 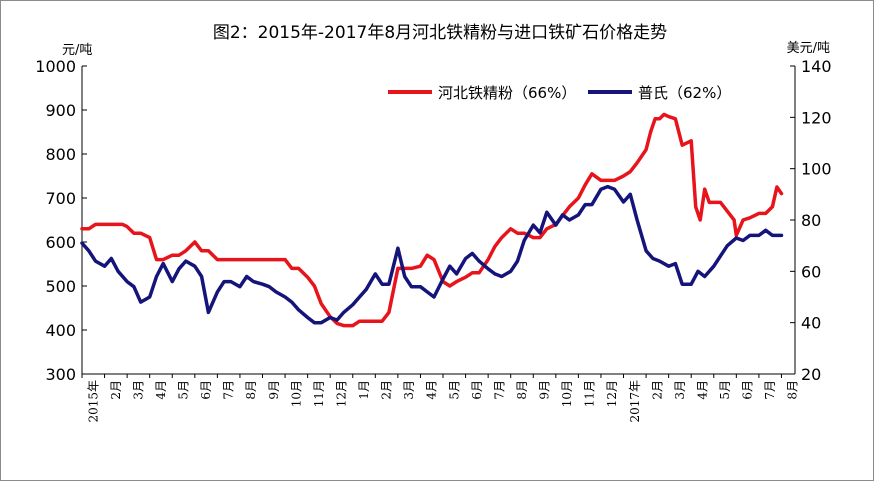 What do you see at coordinates (60, 330) in the screenshot?
I see `left-tick-label: 400` at bounding box center [60, 330].